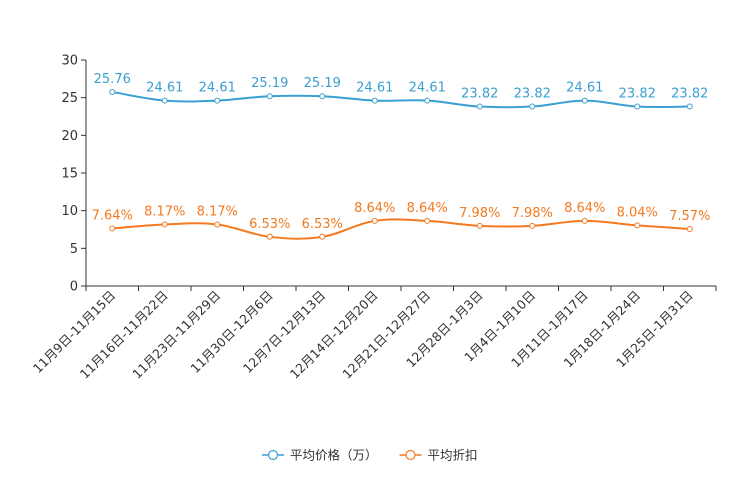  Describe the element at coordinates (334, 335) in the screenshot. I see `x-tick-label: 12月14日-12月20日` at that location.